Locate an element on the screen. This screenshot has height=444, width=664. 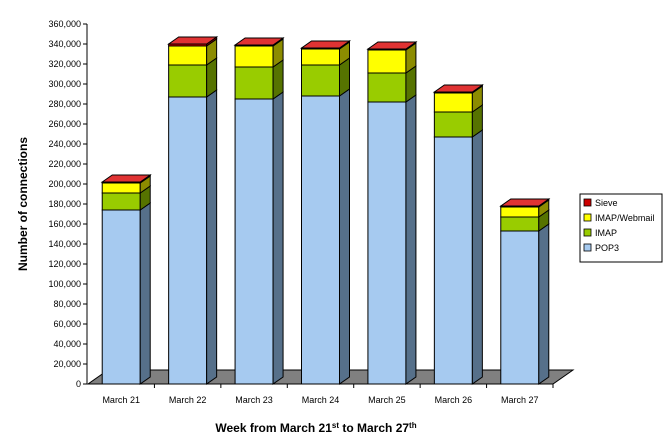
y-tick-label: 260,000 is located at coordinates (64, 124).